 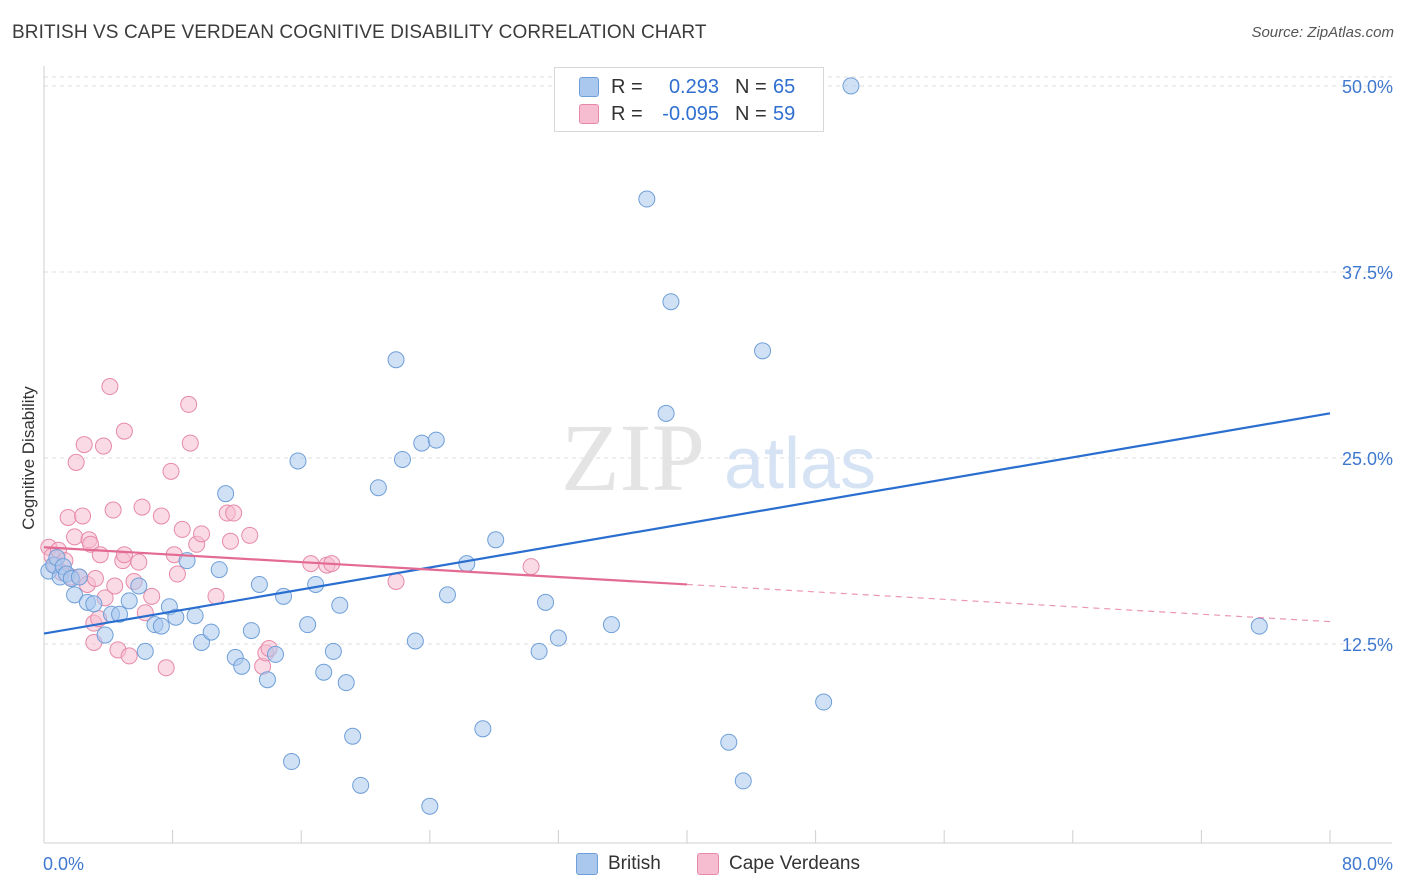 I want to click on cape-legend-swatch, so click(x=708, y=864).